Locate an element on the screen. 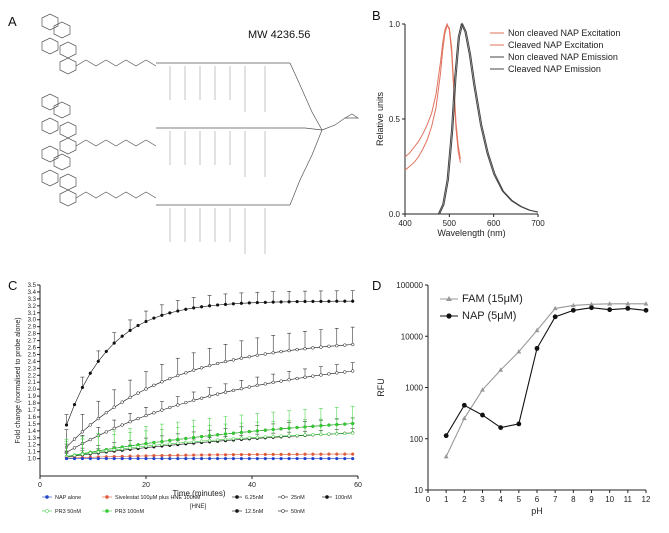  panel-b-legend-entry: Non cleaved NAP Emission is located at coordinates (563, 57).